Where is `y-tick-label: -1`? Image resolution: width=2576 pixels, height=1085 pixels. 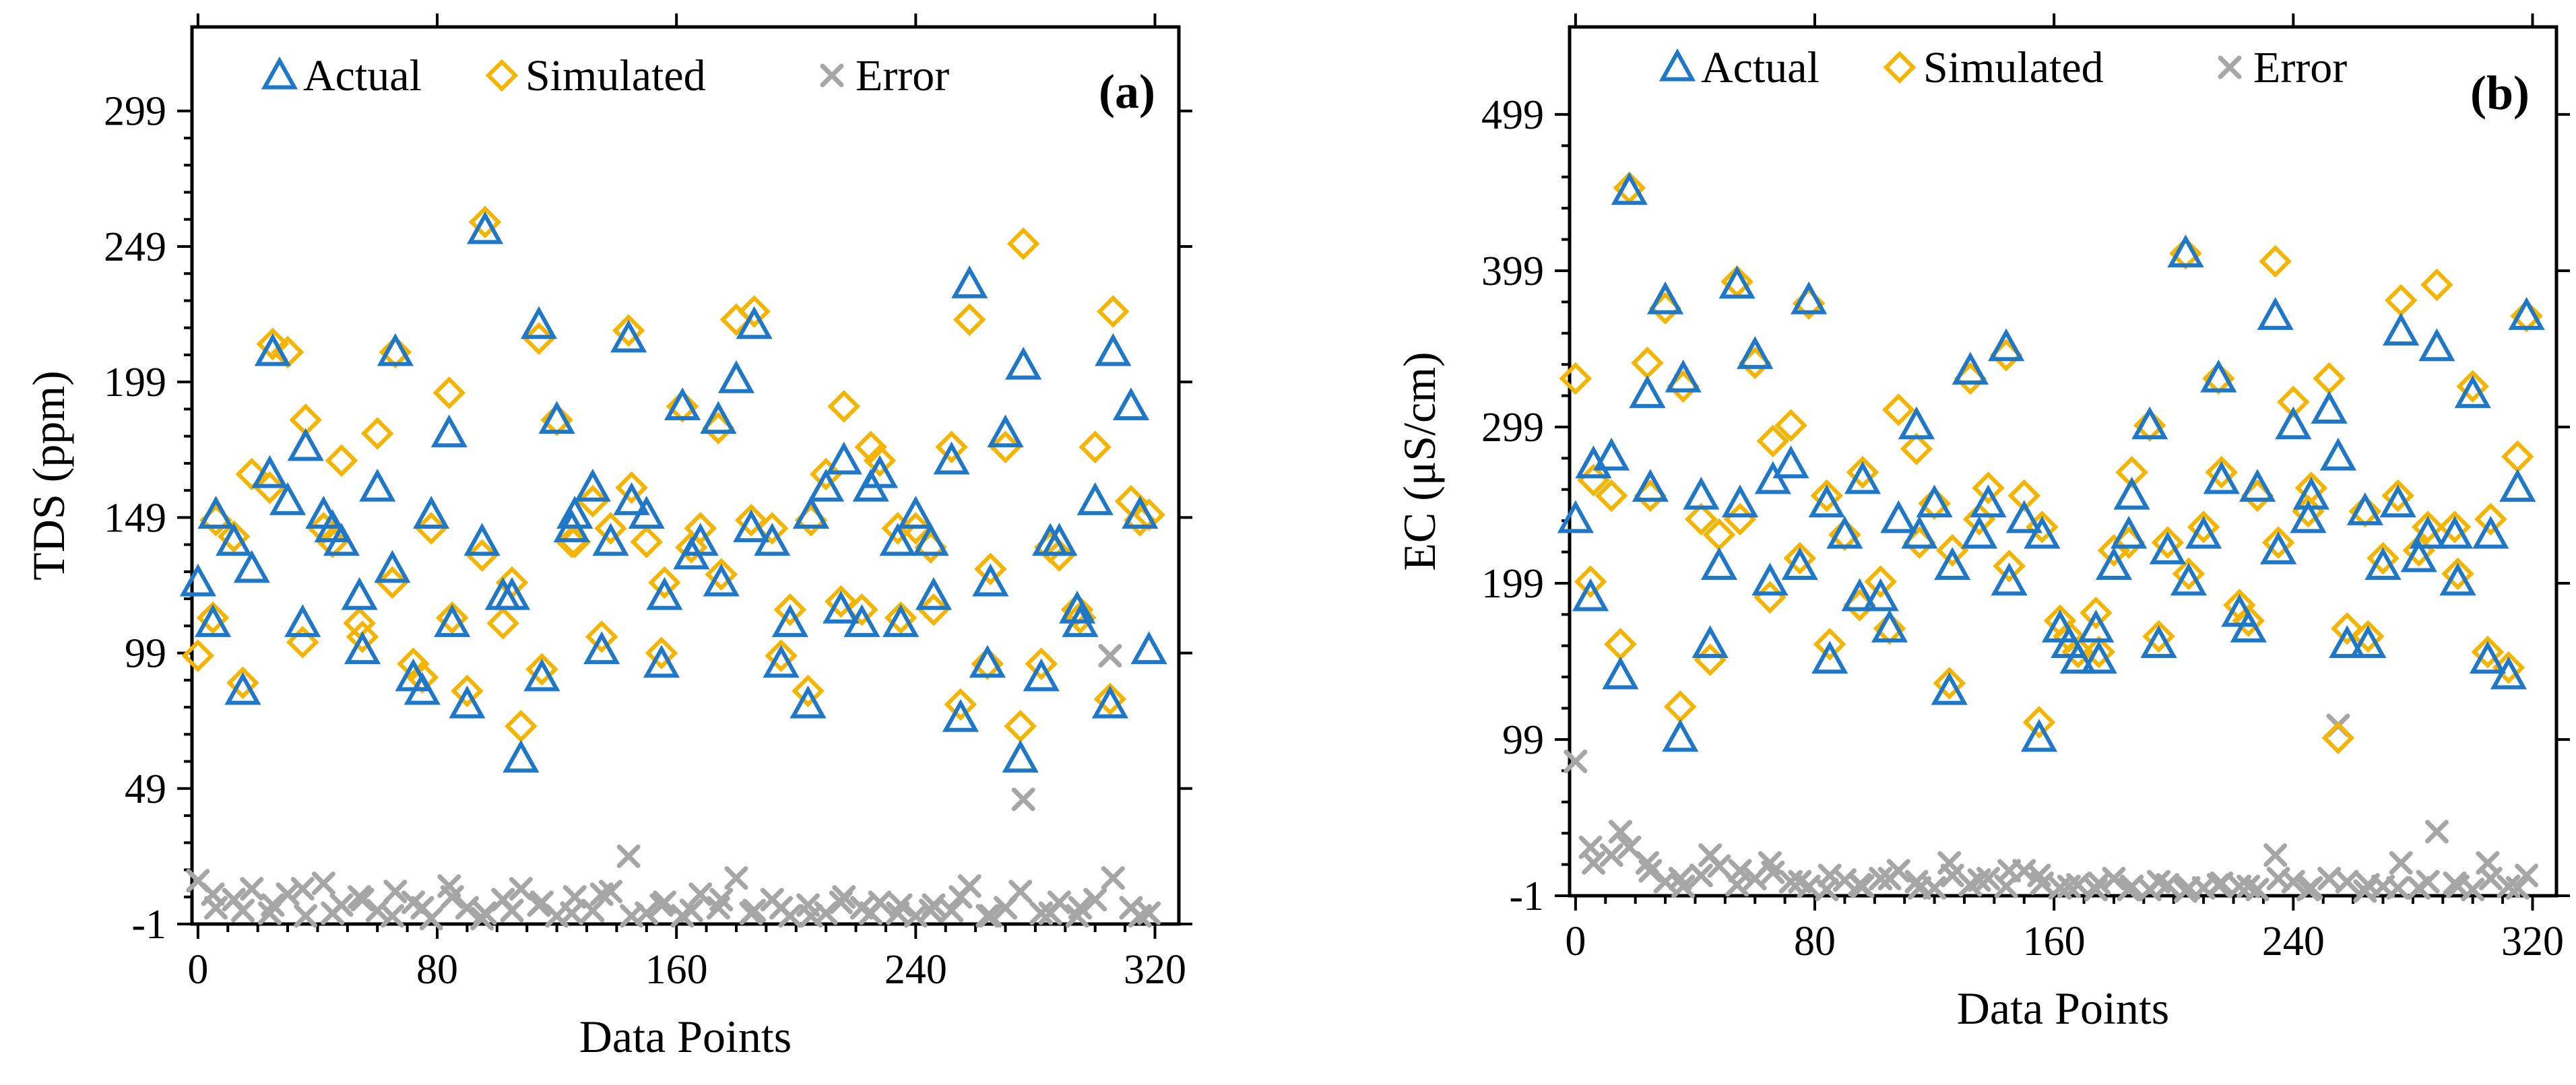 y-tick-label: -1 is located at coordinates (1526, 896).